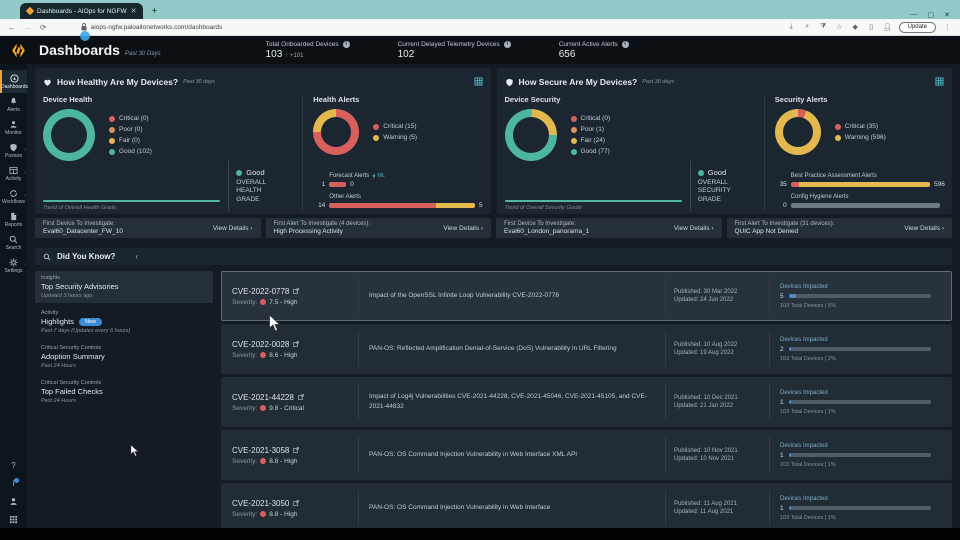  What do you see at coordinates (133, 11) in the screenshot?
I see `tab-close-icon: ✕` at bounding box center [133, 11].